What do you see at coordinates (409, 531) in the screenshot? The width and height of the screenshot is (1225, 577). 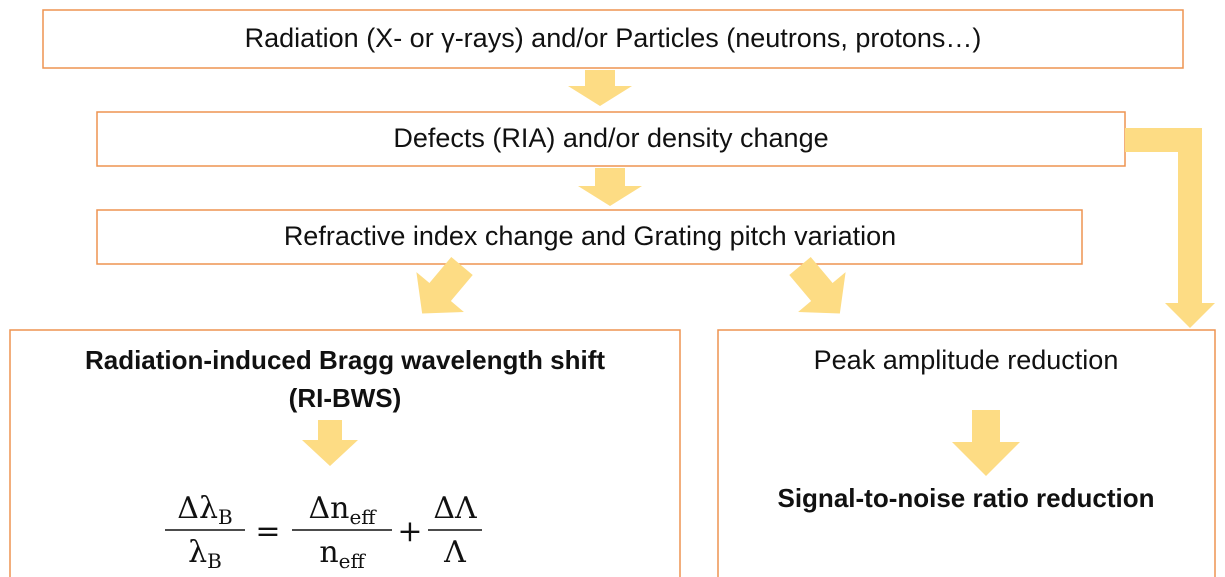 I see `operator: +` at bounding box center [409, 531].